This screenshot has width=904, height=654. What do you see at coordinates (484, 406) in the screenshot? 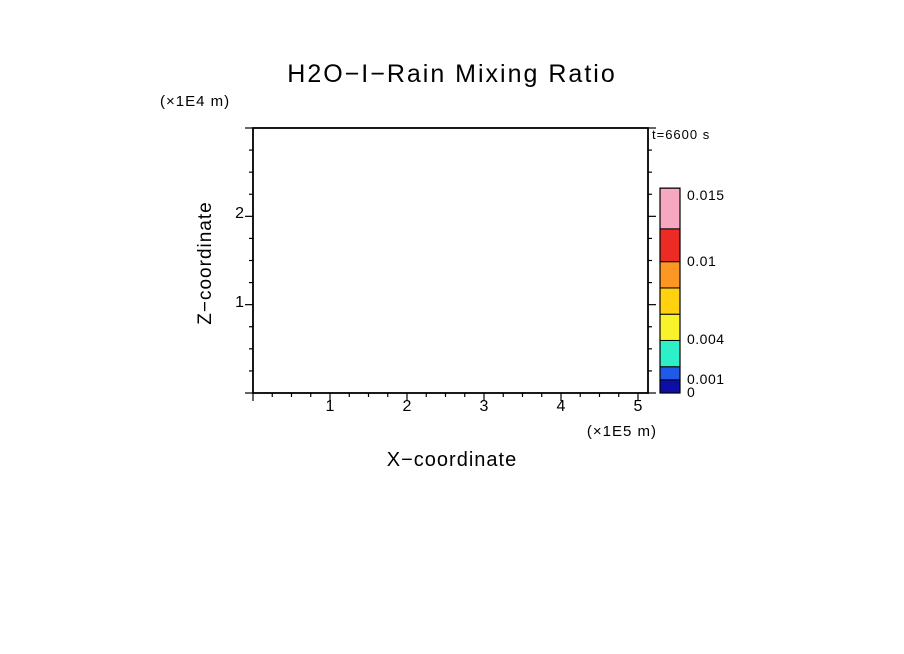
I see `x-tick-label: 3` at bounding box center [484, 406].